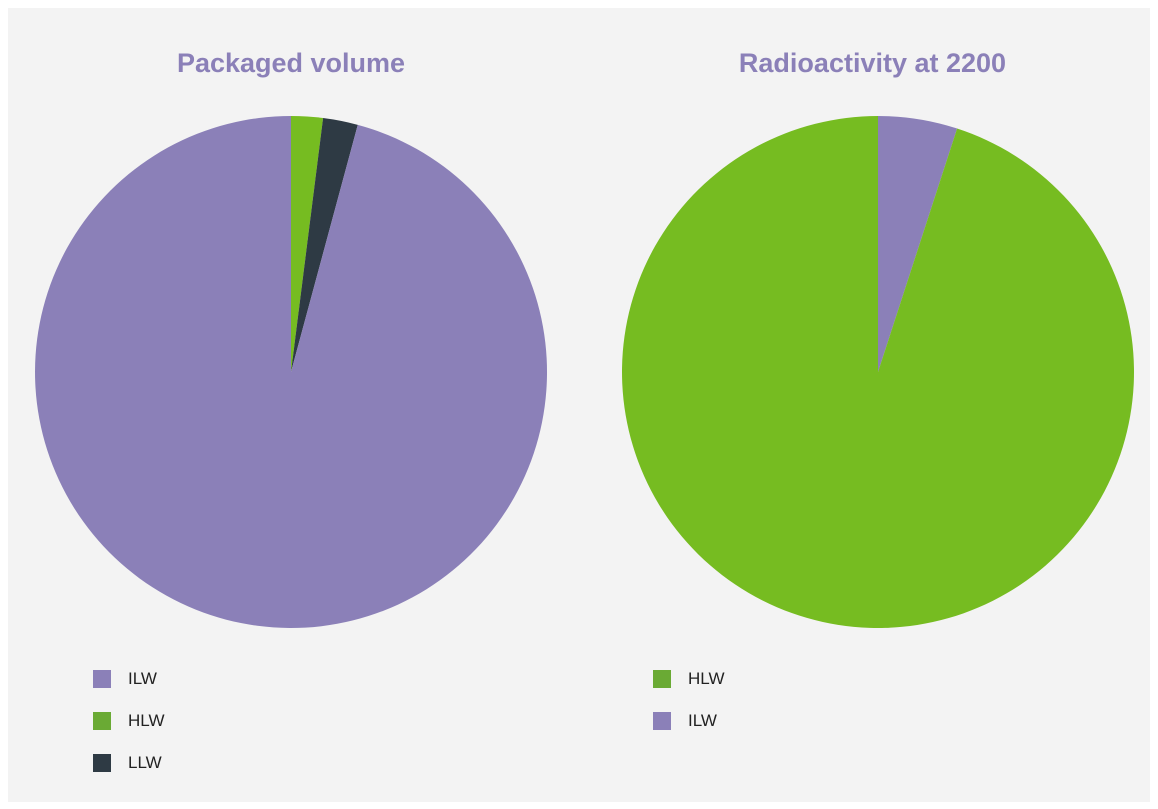  I want to click on legend-item-llw: LLW, so click(129, 763).